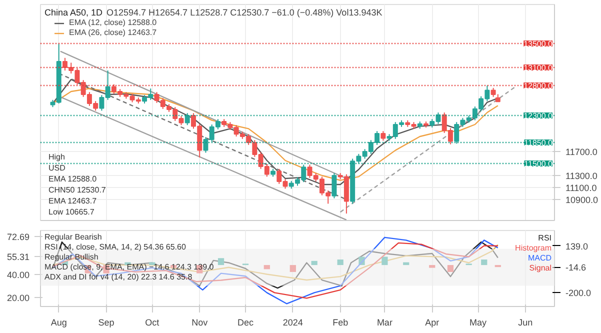 Image resolution: width=601 pixels, height=333 pixels. What do you see at coordinates (539, 164) in the screenshot?
I see `ref-line-label: 11500.0` at bounding box center [539, 164].